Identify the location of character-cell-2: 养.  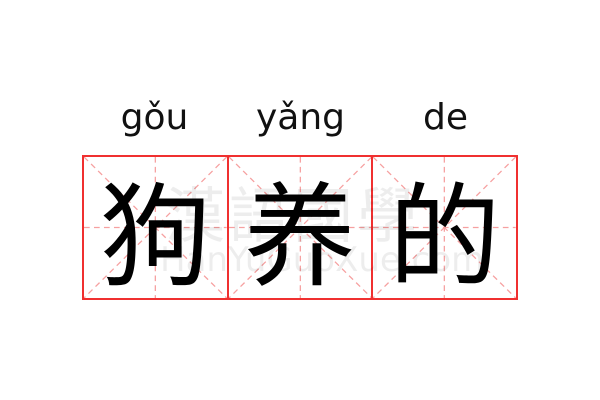
(299, 230).